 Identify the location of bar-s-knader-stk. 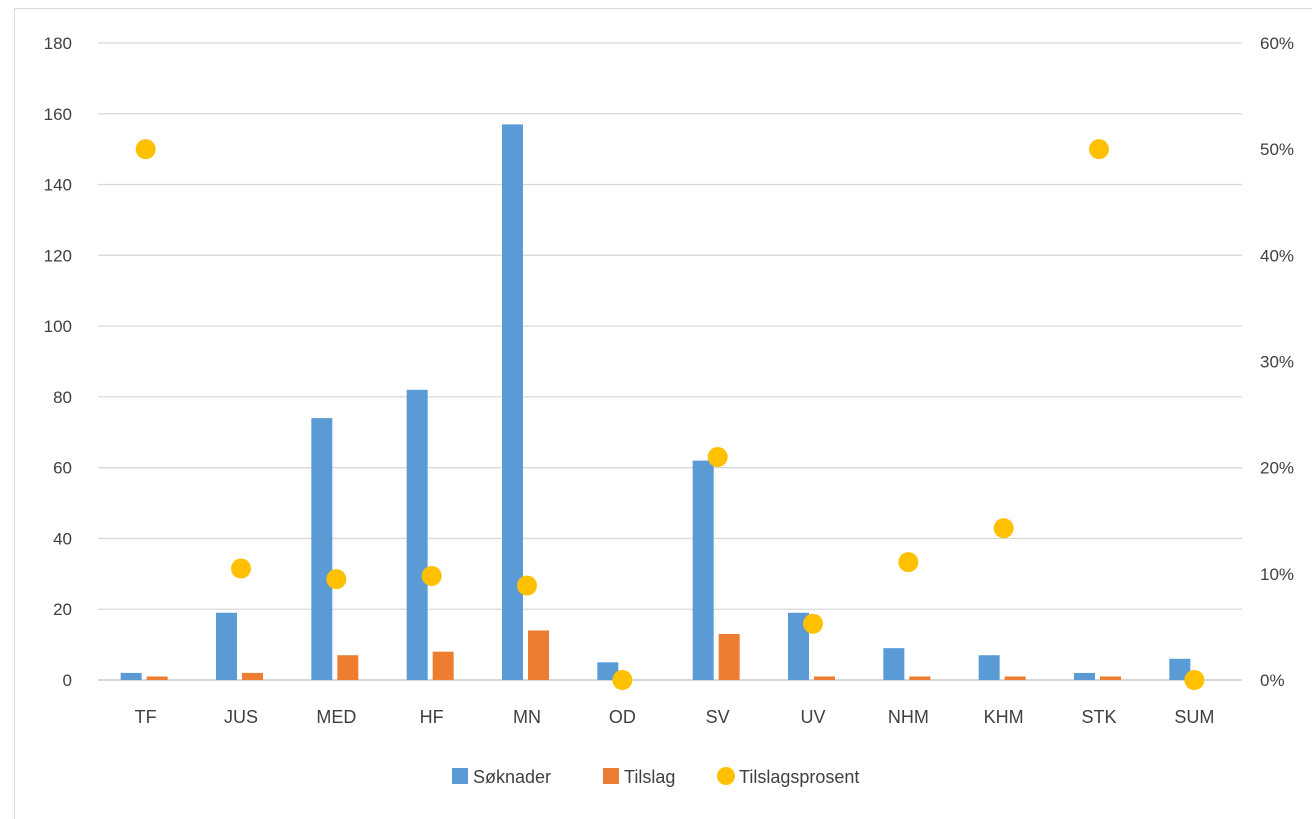
(1084, 676).